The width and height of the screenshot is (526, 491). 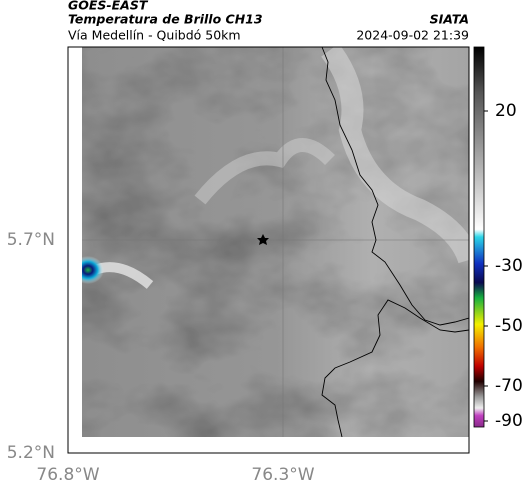 I want to click on title: GOES-EAST, so click(x=108, y=6).